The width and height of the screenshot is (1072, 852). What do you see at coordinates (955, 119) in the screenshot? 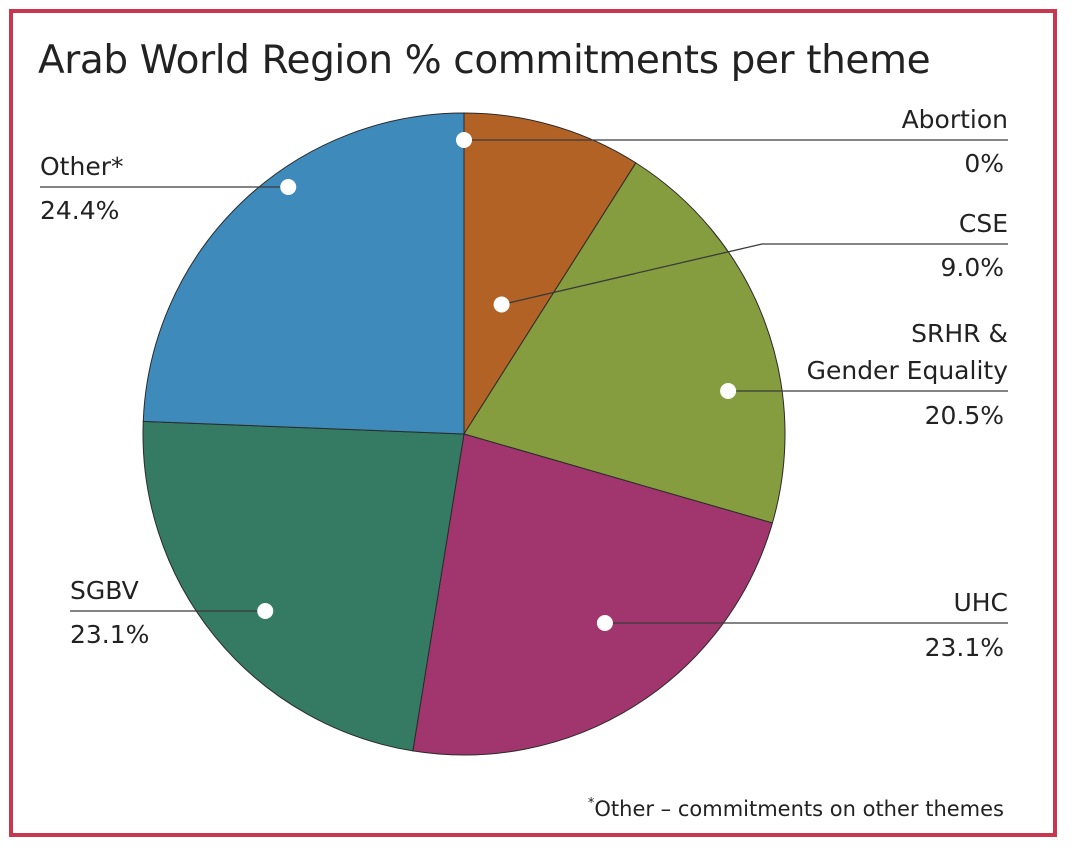
I see `slice-label-abortion: Abortion` at bounding box center [955, 119].